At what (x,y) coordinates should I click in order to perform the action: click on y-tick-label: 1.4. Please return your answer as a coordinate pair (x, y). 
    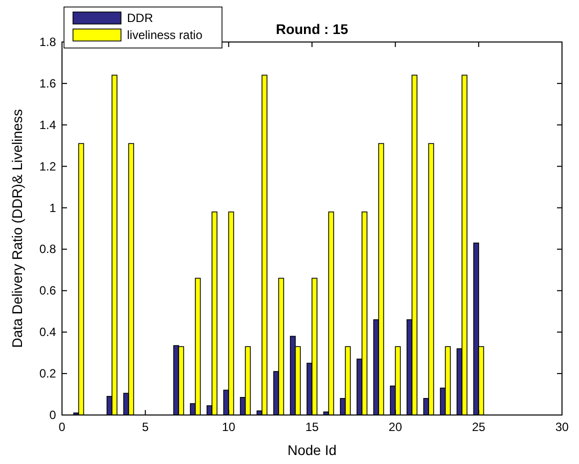
    Looking at the image, I should click on (47, 125).